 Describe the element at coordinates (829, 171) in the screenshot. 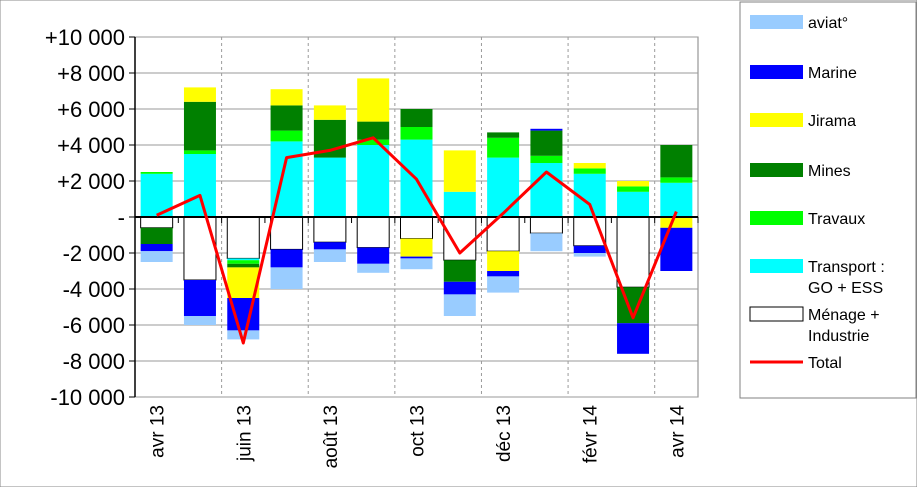

I see `legend-label-mines: Mines` at that location.